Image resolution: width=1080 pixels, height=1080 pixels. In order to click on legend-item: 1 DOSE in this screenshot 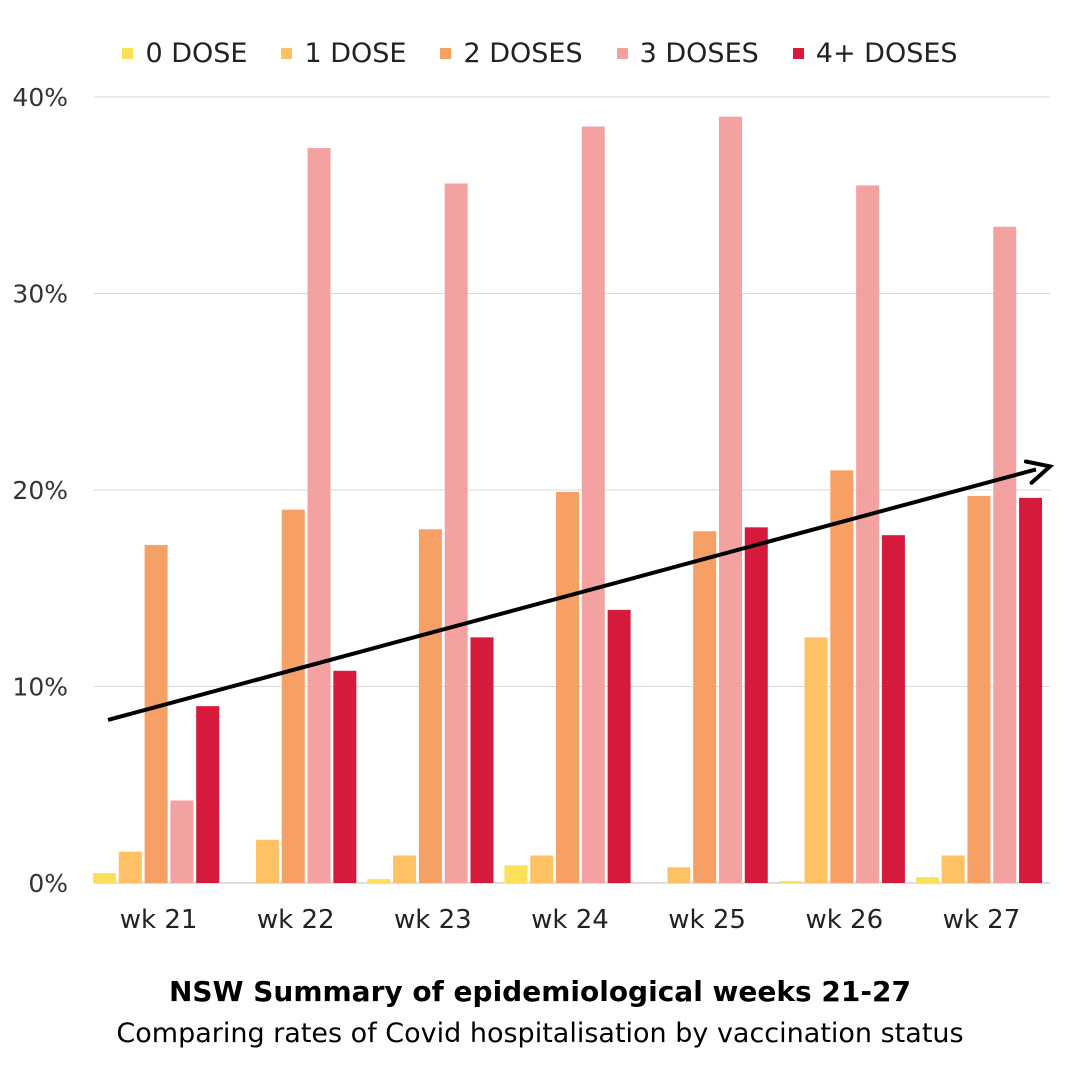, I will do `click(343, 53)`.